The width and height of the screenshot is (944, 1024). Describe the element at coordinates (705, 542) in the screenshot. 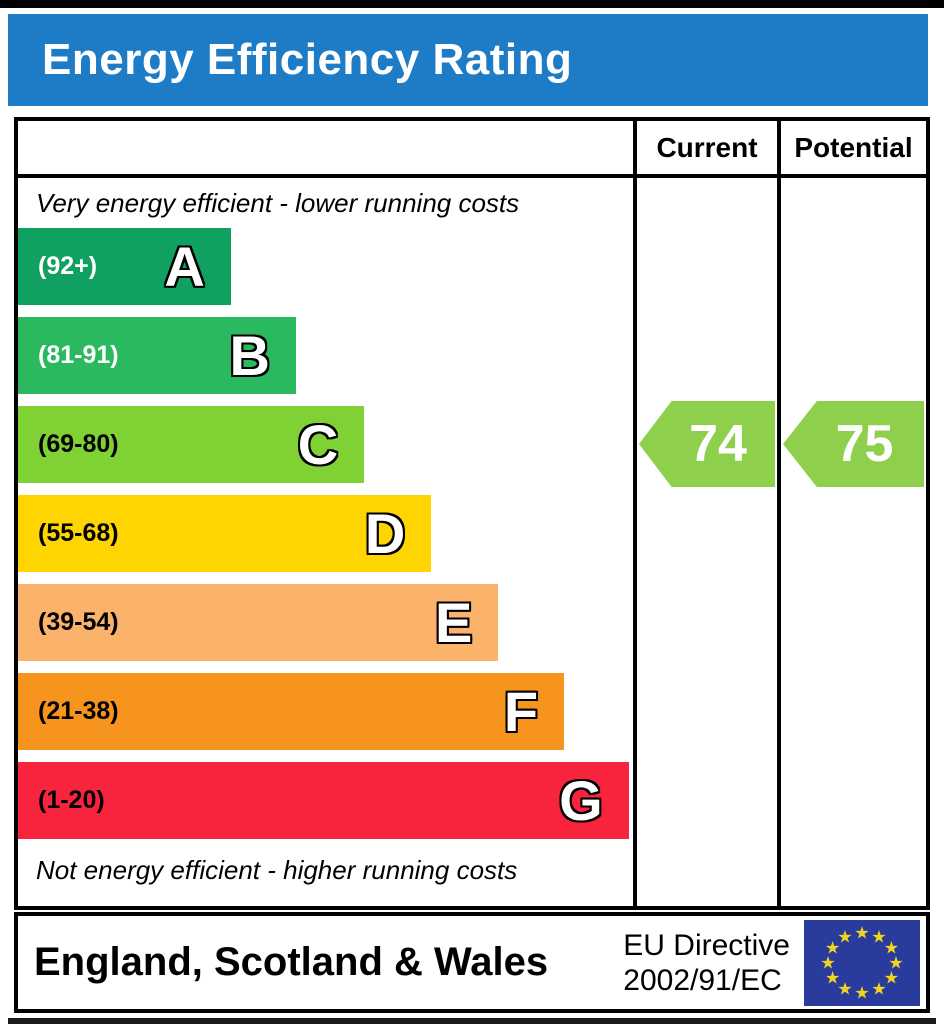

I see `current-column: 74` at that location.